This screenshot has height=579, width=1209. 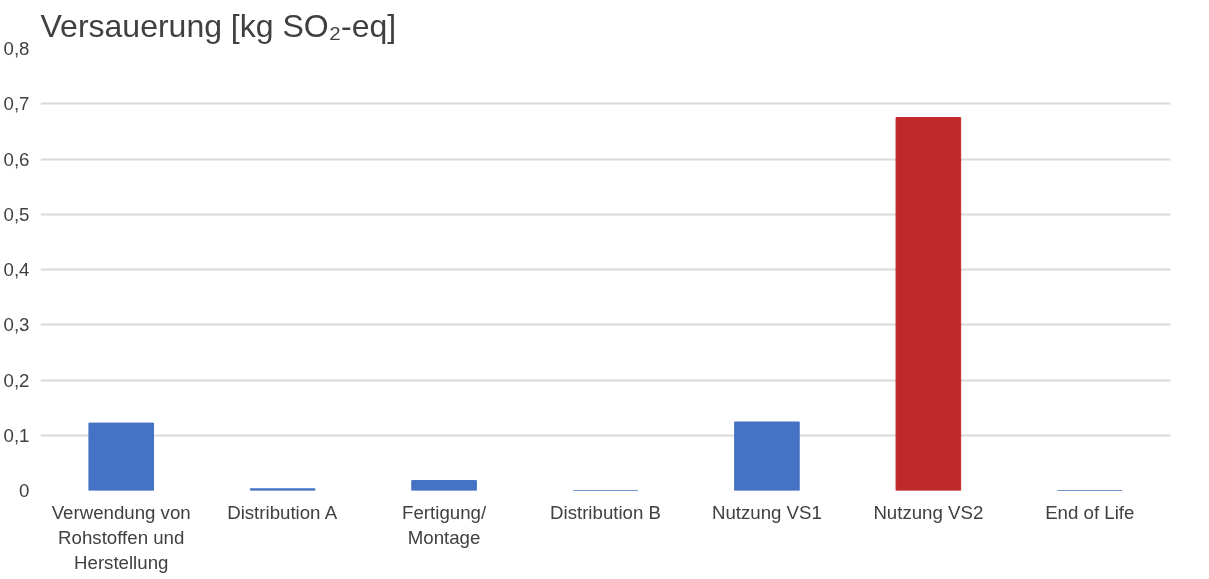 I want to click on x-tick-label: Fertigung/ Montage, so click(x=444, y=524).